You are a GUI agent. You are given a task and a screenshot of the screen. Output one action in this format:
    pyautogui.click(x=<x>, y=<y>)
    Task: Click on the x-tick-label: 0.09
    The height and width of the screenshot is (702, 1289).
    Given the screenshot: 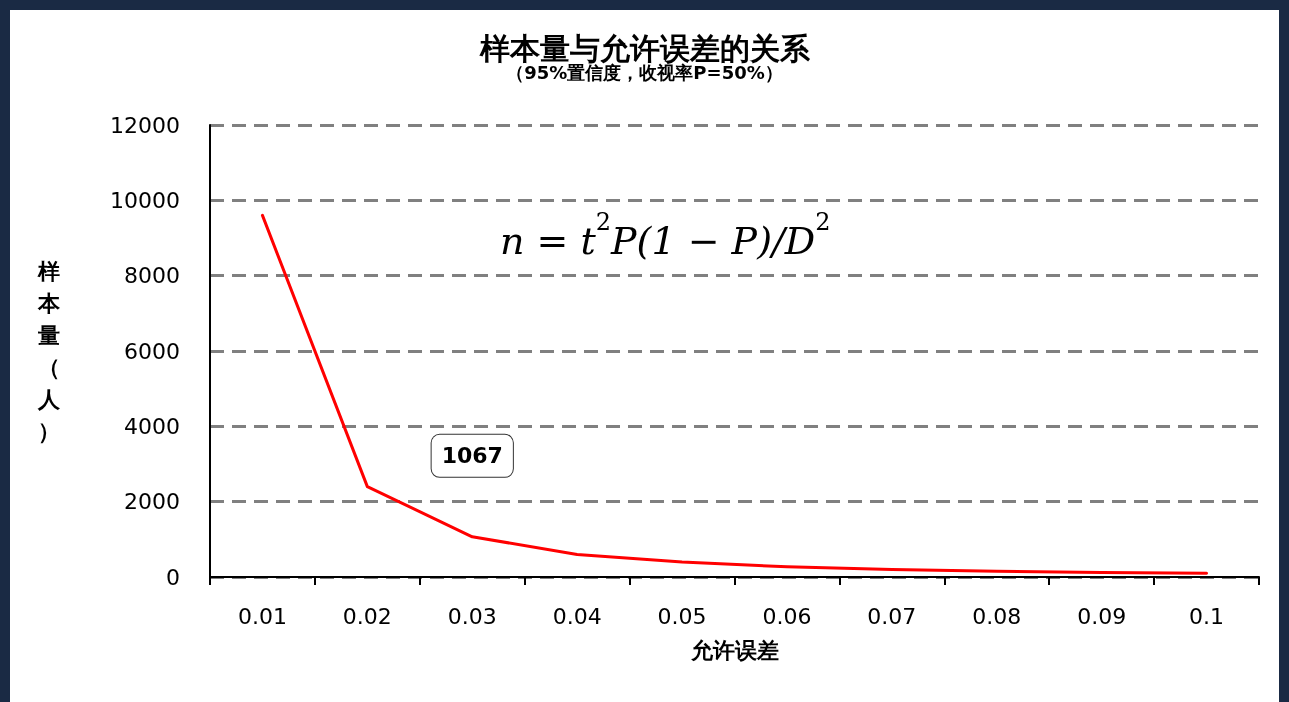 What is the action you would take?
    pyautogui.click(x=1102, y=616)
    